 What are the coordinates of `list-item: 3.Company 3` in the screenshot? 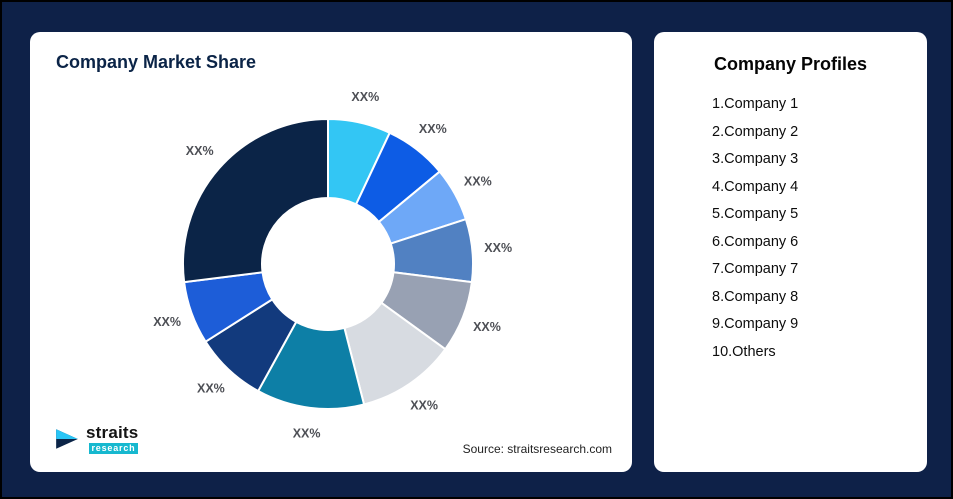 It's located at (755, 159).